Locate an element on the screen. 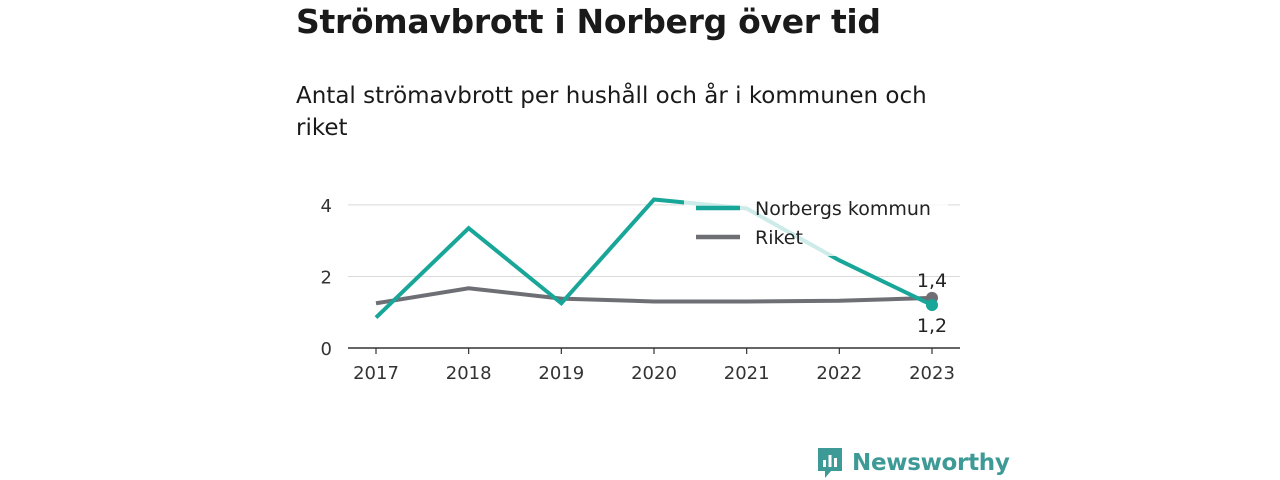  y-axis-ticks: 0 2 4 is located at coordinates (326, 278).